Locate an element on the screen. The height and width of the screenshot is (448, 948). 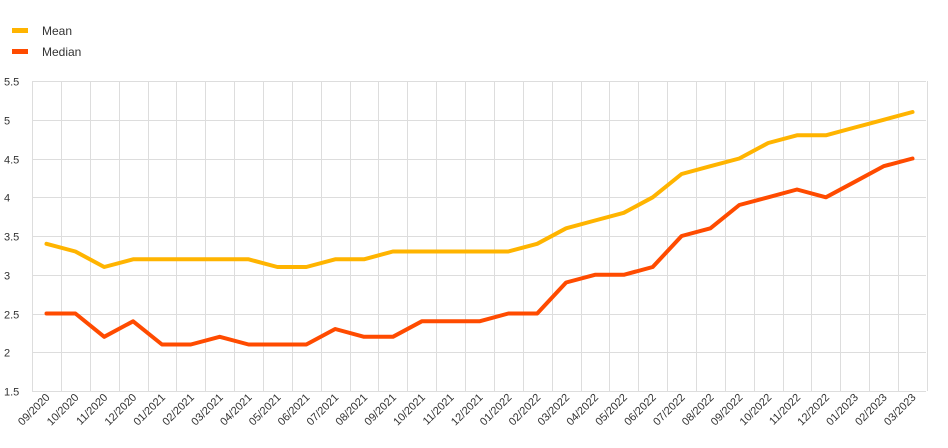
y-tick-label: 3.5 is located at coordinates (11, 238).